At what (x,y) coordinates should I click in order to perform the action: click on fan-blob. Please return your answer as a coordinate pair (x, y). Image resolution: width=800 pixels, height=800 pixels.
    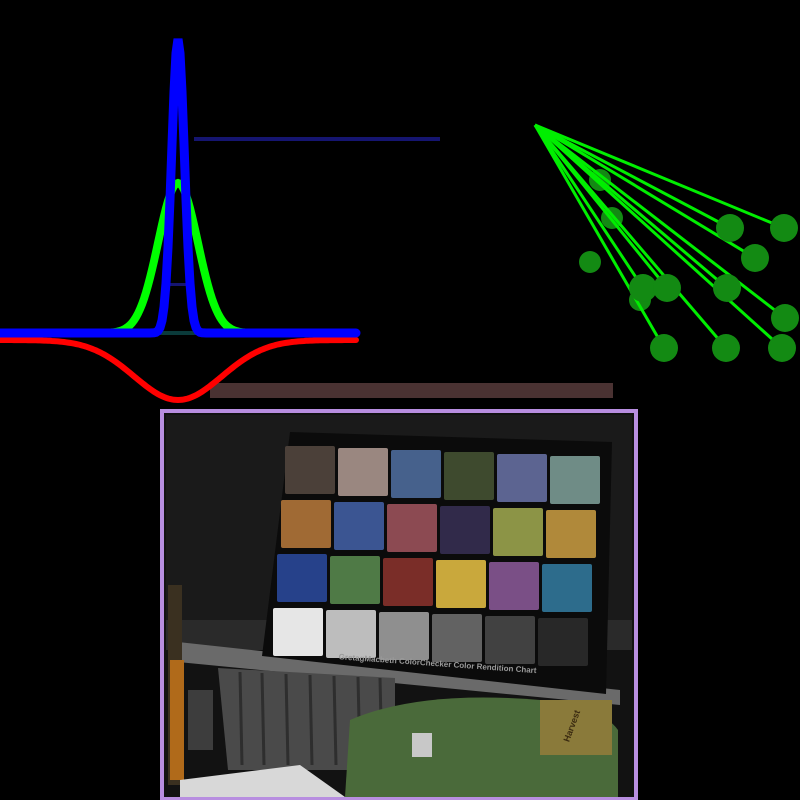
    Looking at the image, I should click on (590, 262).